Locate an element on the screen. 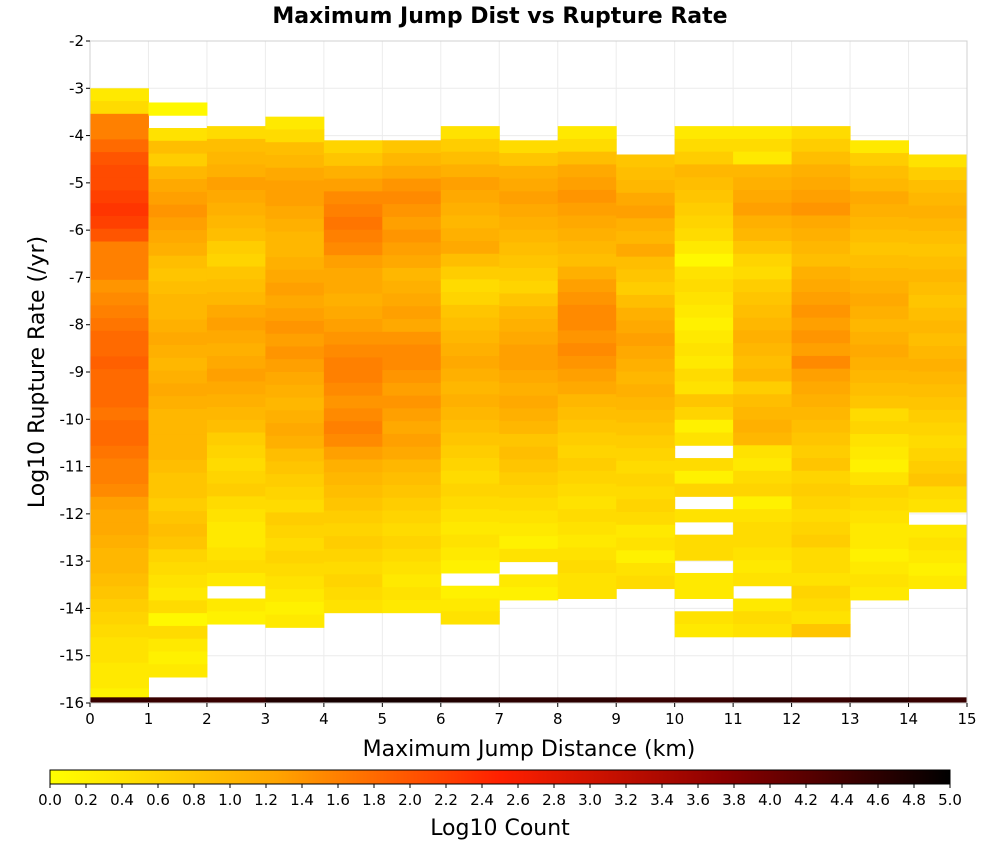 The height and width of the screenshot is (850, 1000). y-tick-label: -12 is located at coordinates (72, 514).